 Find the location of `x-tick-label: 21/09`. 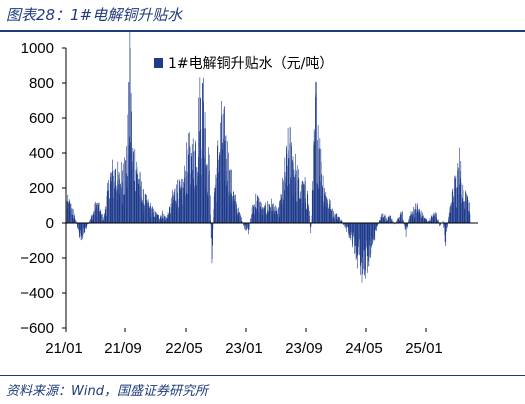

x-tick-label: 21/09 is located at coordinates (123, 348).